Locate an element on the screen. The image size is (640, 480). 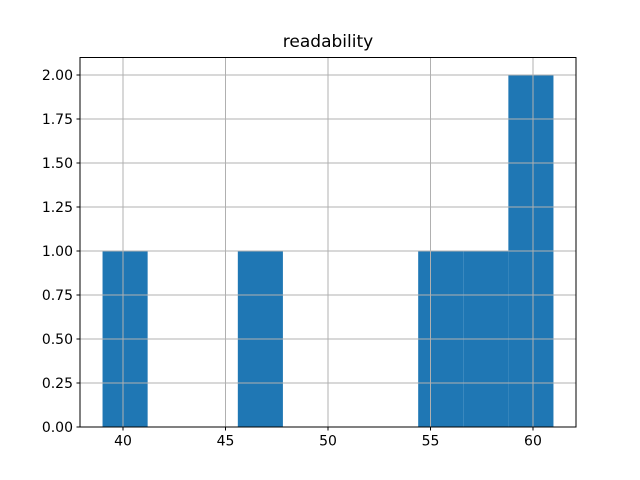
y-tick-label: 1.00 is located at coordinates (57, 252).